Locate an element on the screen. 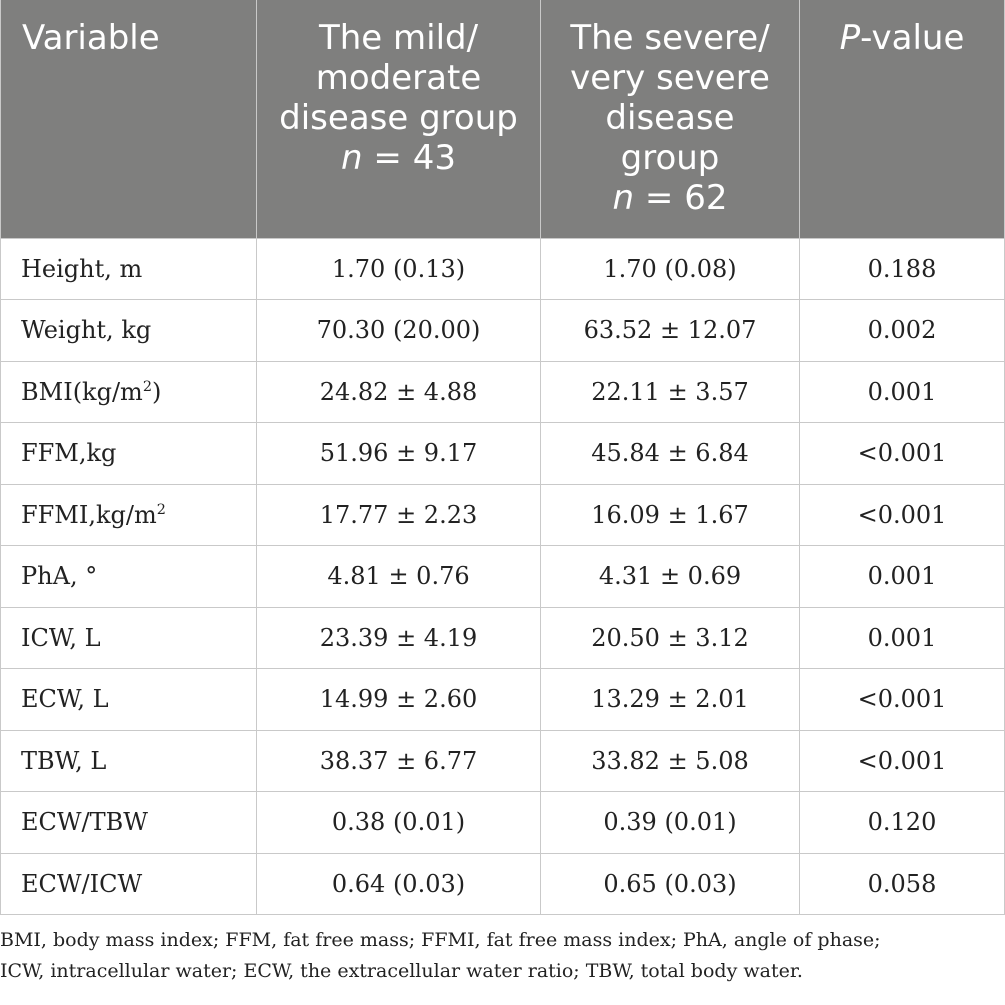 The height and width of the screenshot is (1005, 1005). table-row: ECW/TBW 0.38 (0.01) 0.39 (0.01) 0.120 is located at coordinates (502, 822).